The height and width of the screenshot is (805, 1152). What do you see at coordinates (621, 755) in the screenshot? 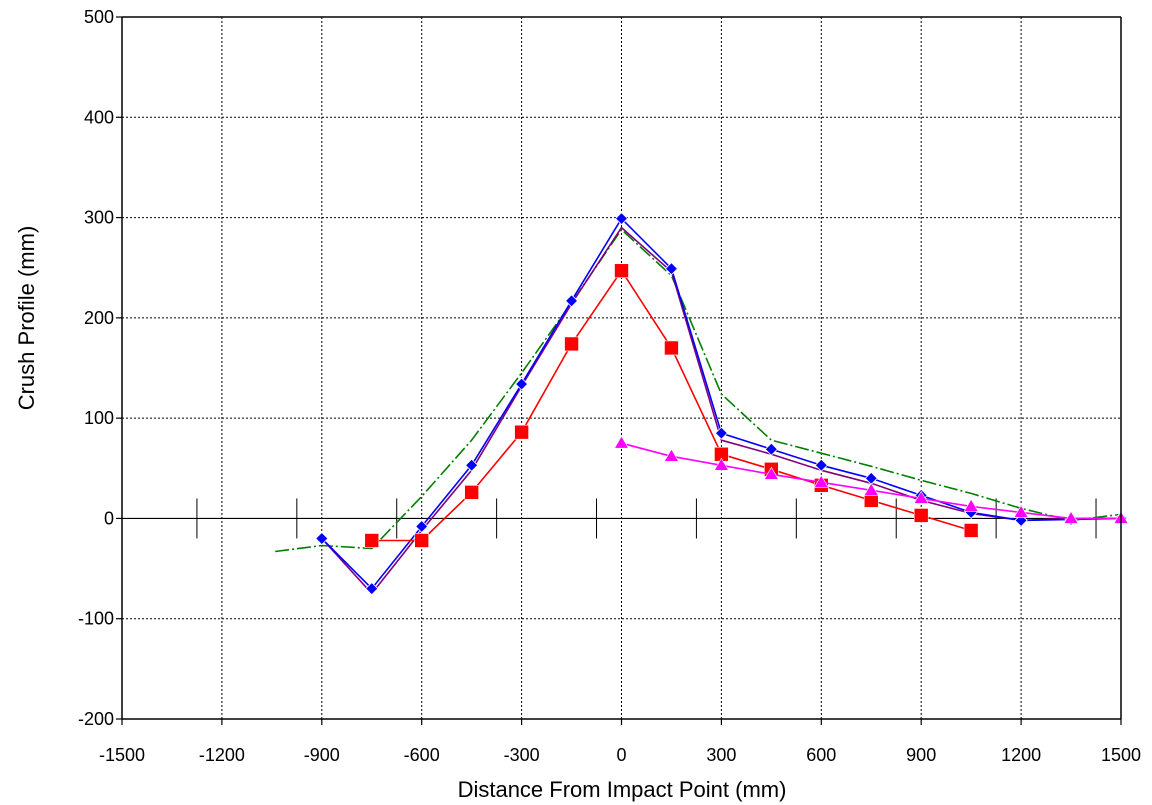
I see `x-tick-label: 0` at bounding box center [621, 755].